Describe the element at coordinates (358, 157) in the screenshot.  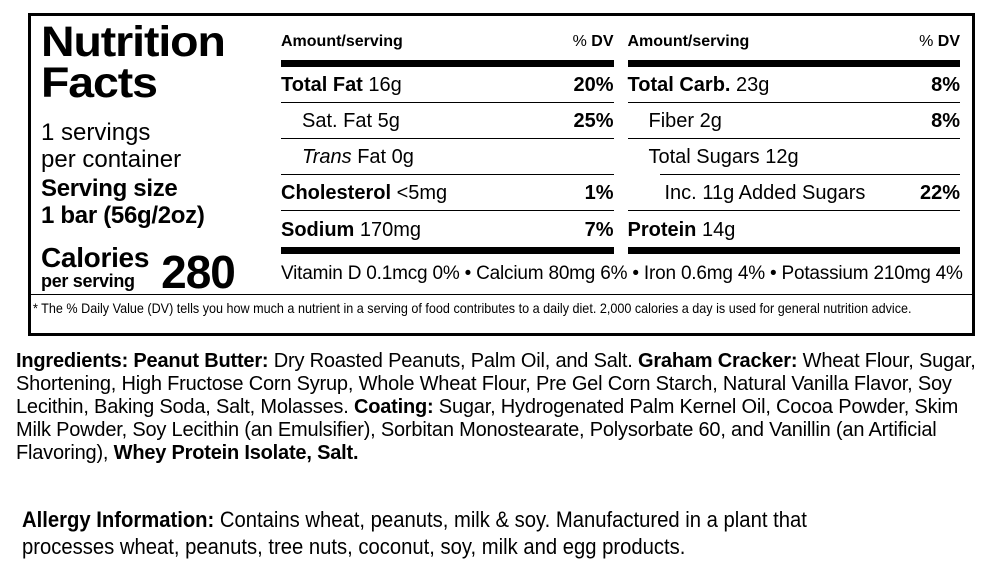
I see `nutrient-amount: Trans Fat 0g` at that location.